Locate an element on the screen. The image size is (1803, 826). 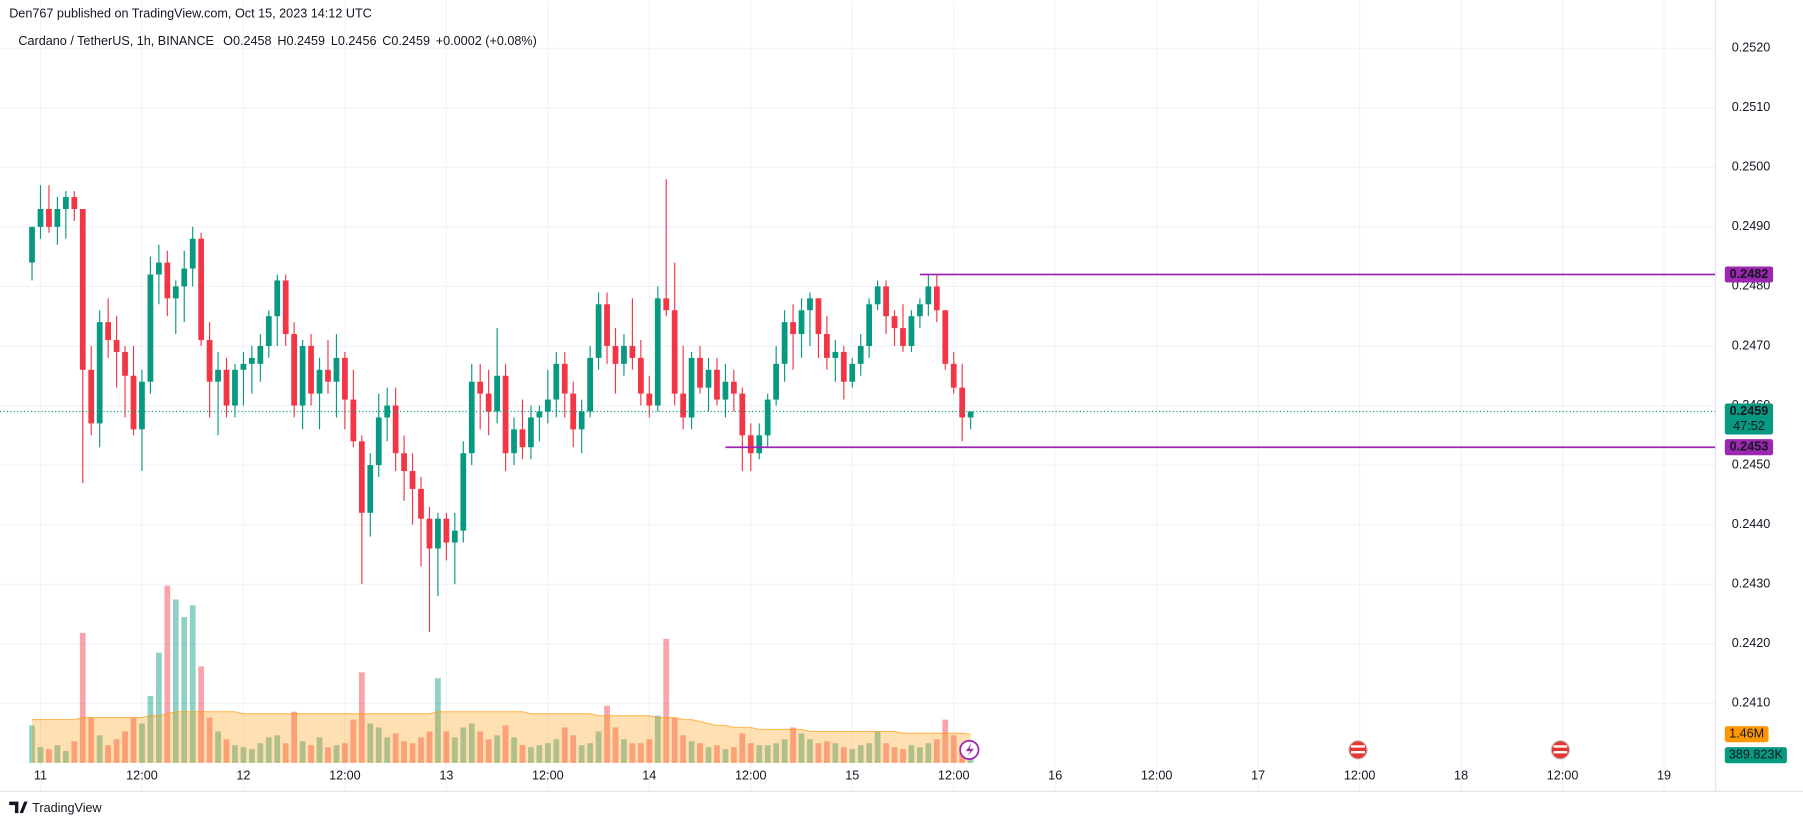
x-tick-label: 18 is located at coordinates (1461, 776).